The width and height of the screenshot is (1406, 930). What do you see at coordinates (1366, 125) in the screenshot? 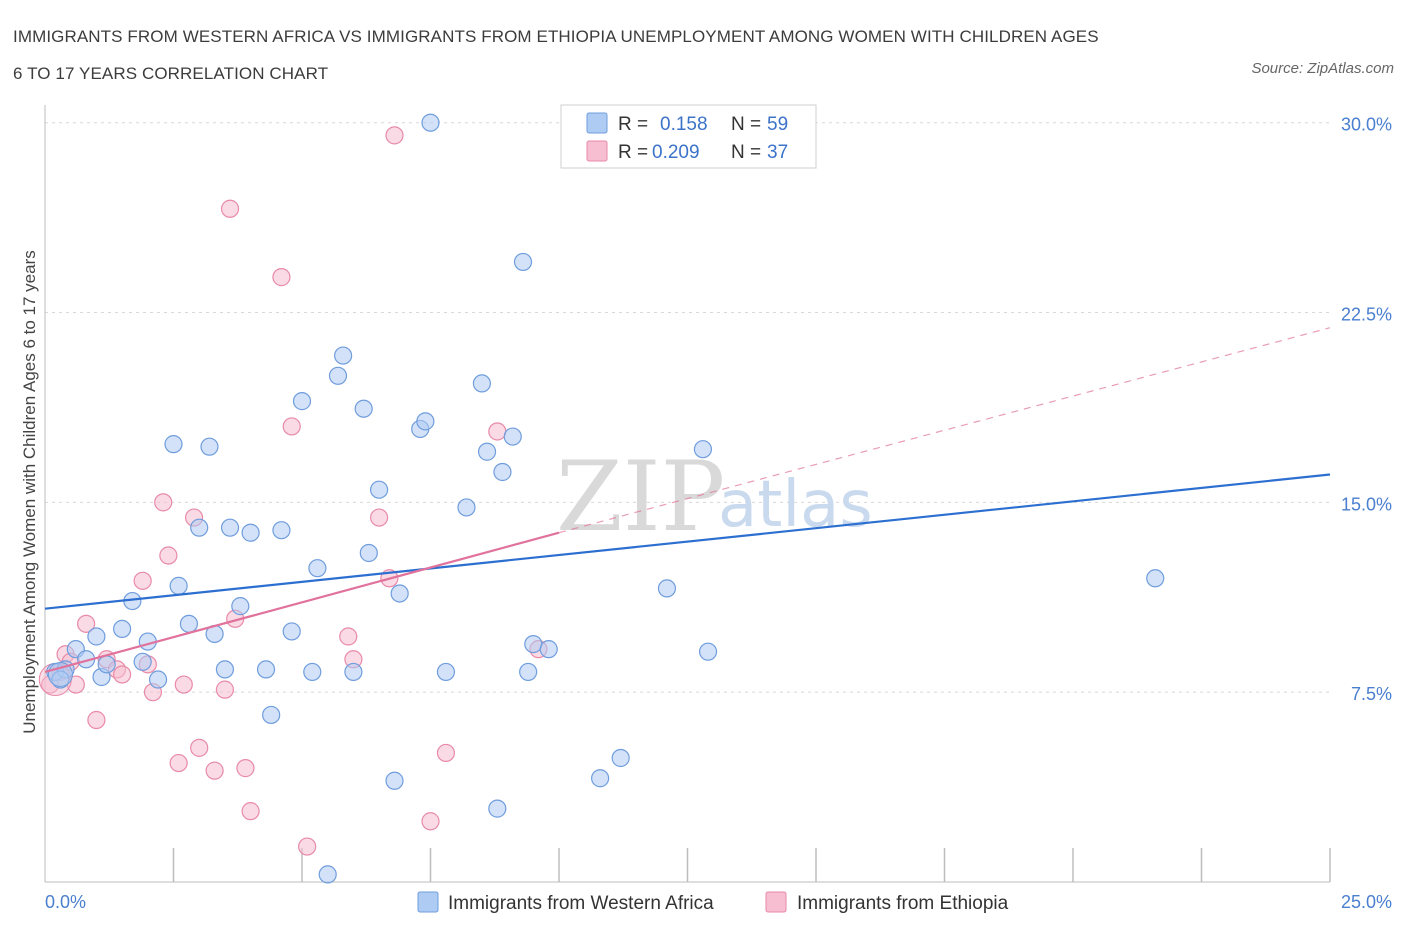
I see `y-tick-label-3: 30.0%` at bounding box center [1366, 125].